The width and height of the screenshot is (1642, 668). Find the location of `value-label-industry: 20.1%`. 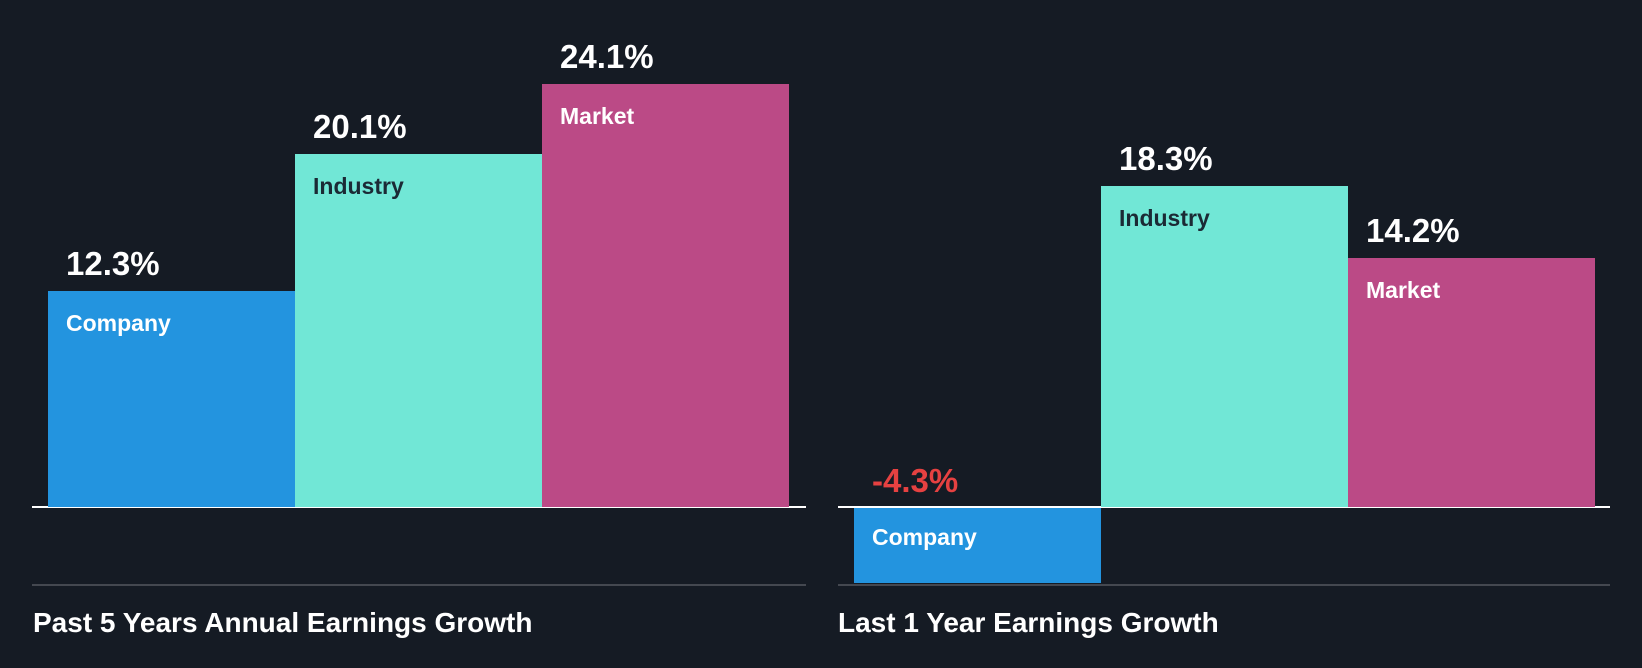

value-label-industry: 20.1% is located at coordinates (360, 127).